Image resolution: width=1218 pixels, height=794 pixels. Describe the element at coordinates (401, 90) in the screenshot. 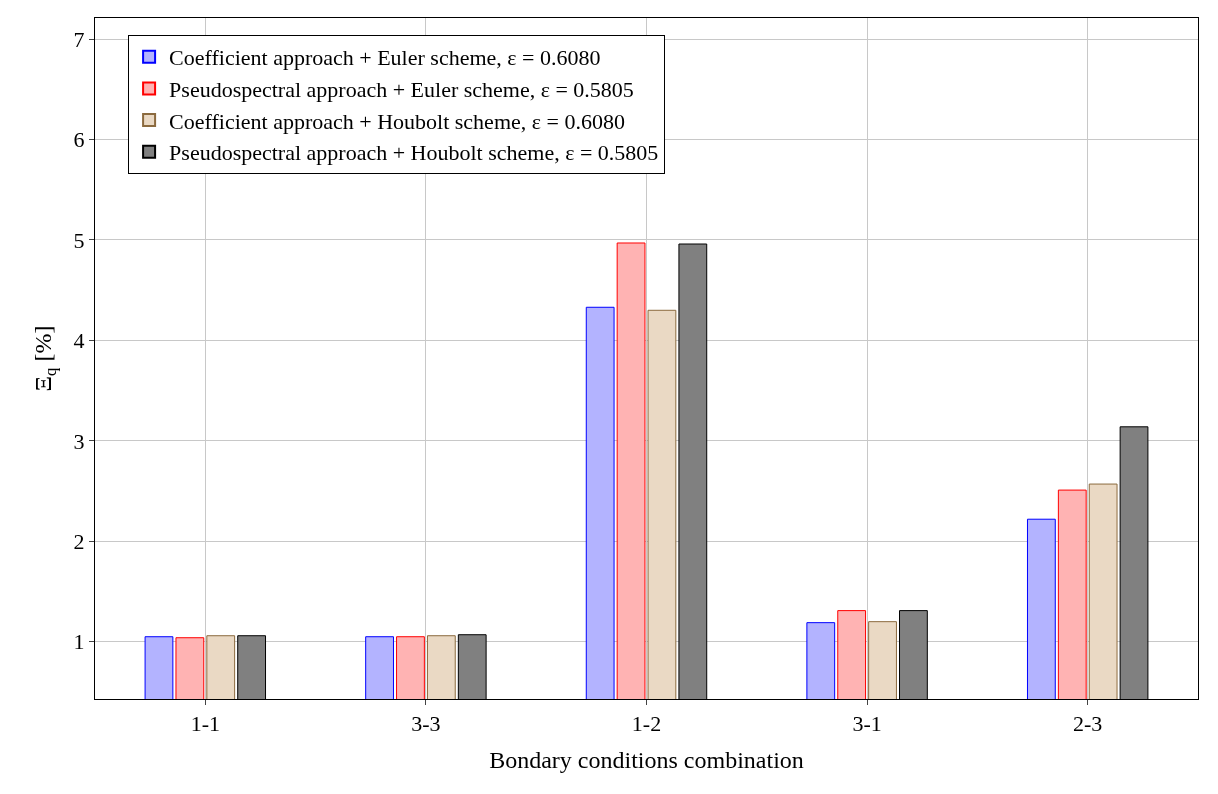

I see `legend-label: Pseudospectral approach + Euler scheme, ε = 0.5805` at that location.